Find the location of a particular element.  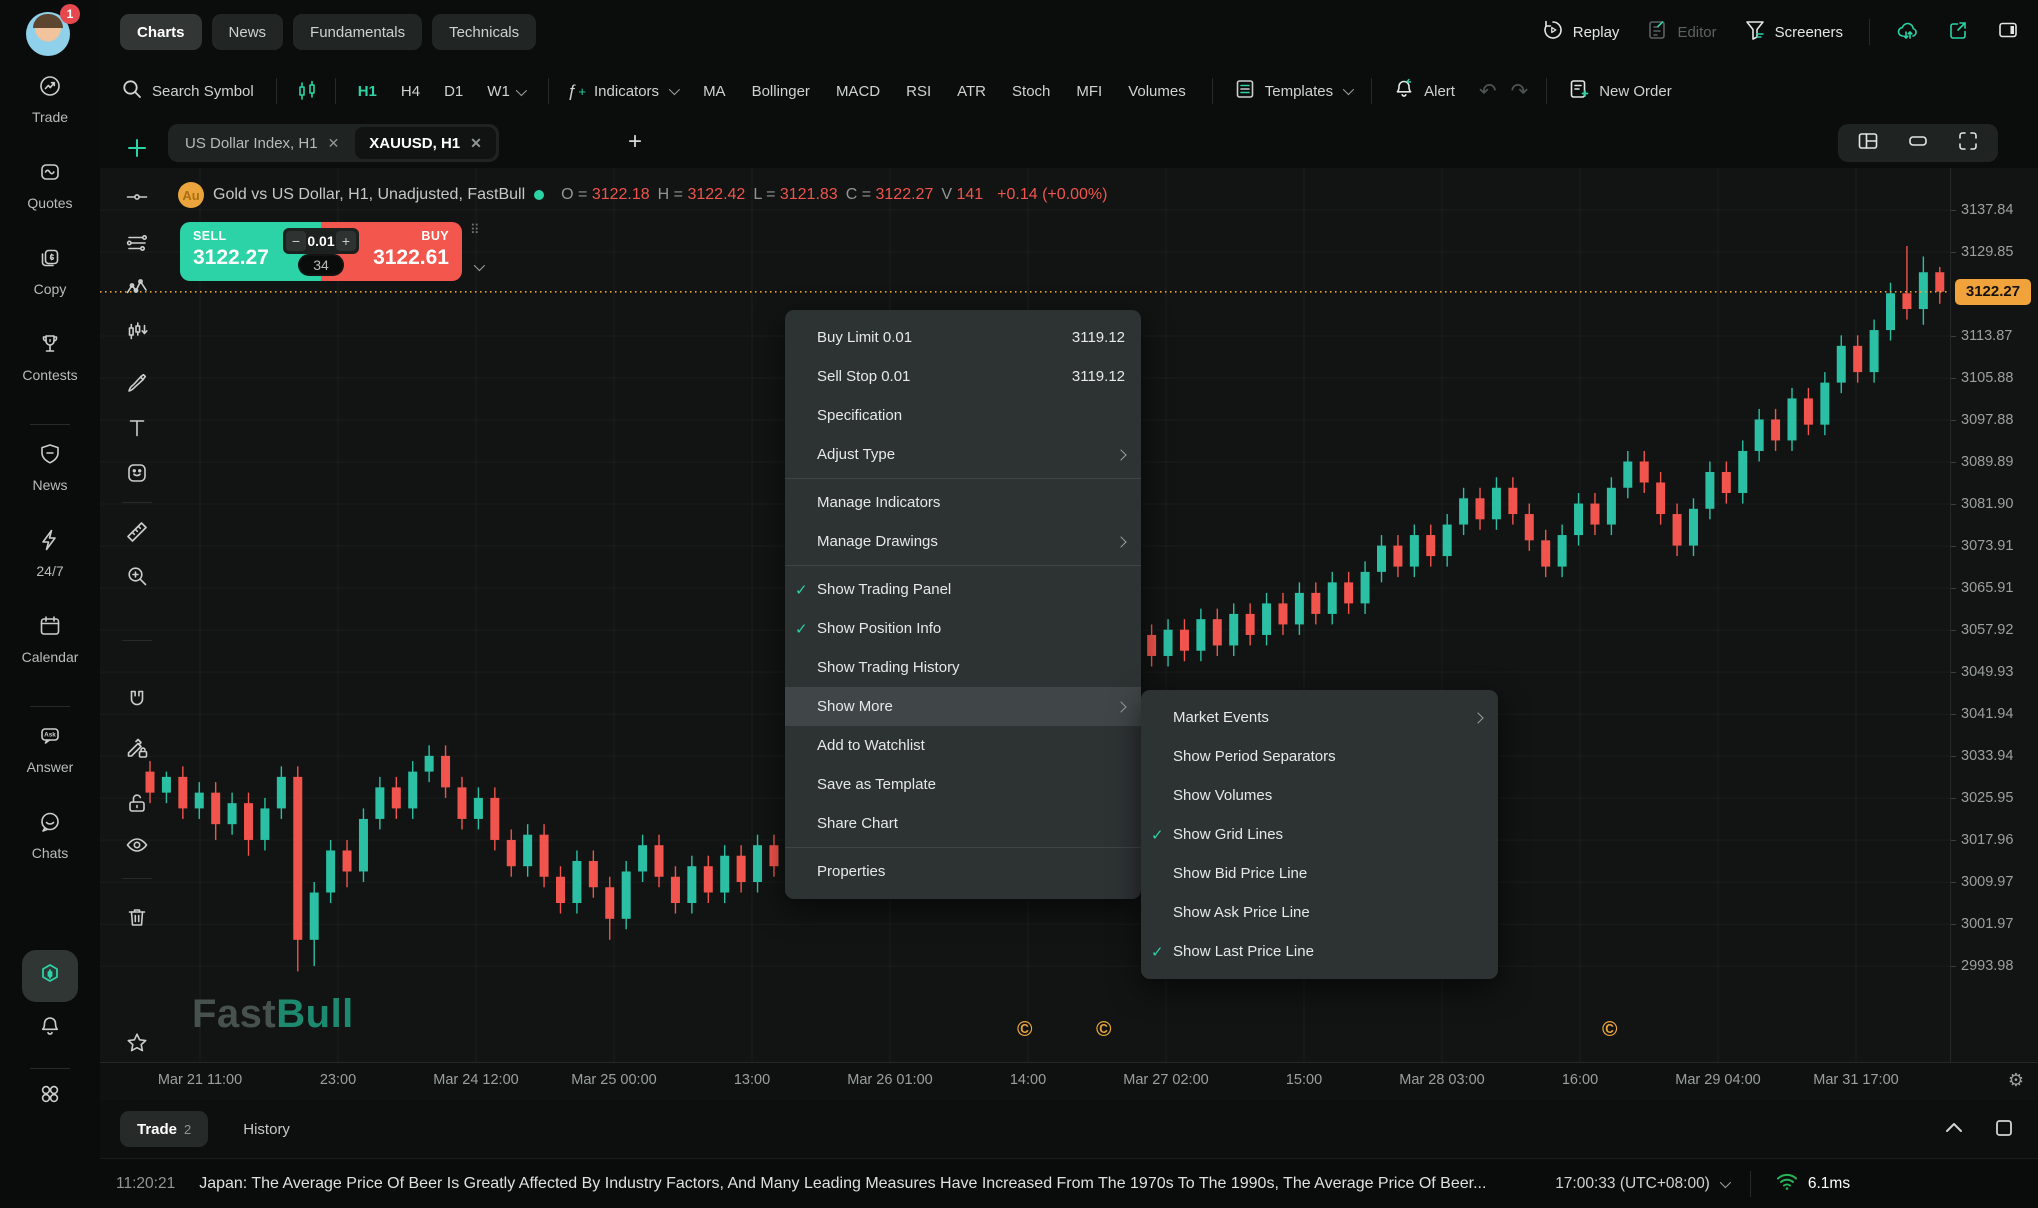

quick-indicator-mfi: MFI is located at coordinates (1089, 91).